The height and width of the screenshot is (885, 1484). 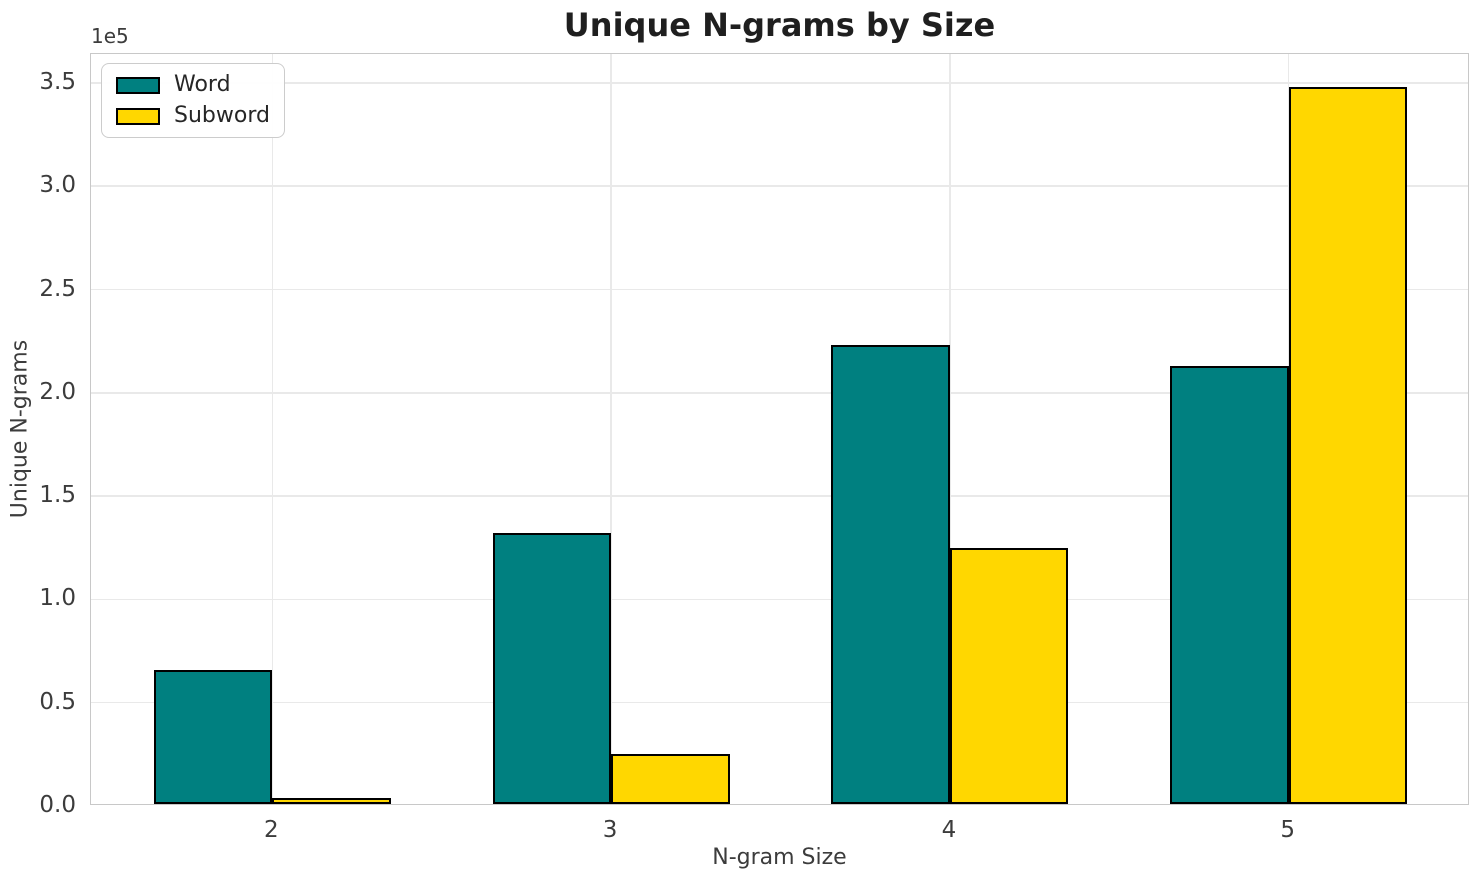 I want to click on y-tick-label: 1.0, so click(x=57, y=598).